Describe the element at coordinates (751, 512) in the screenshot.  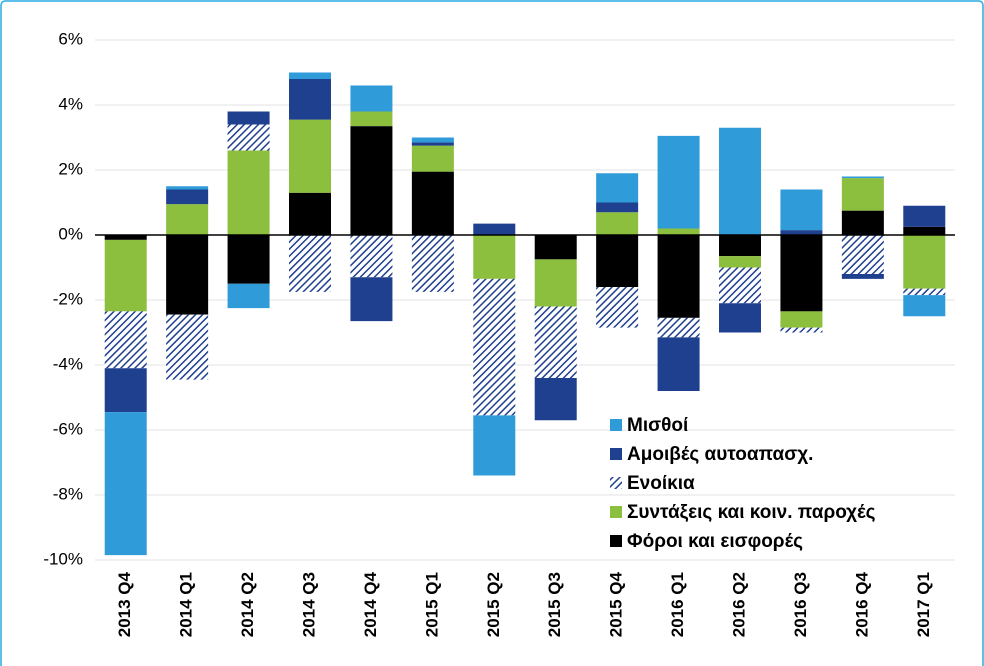
I see `legend-label: Συντάξεις και κοιν. παροχές` at that location.